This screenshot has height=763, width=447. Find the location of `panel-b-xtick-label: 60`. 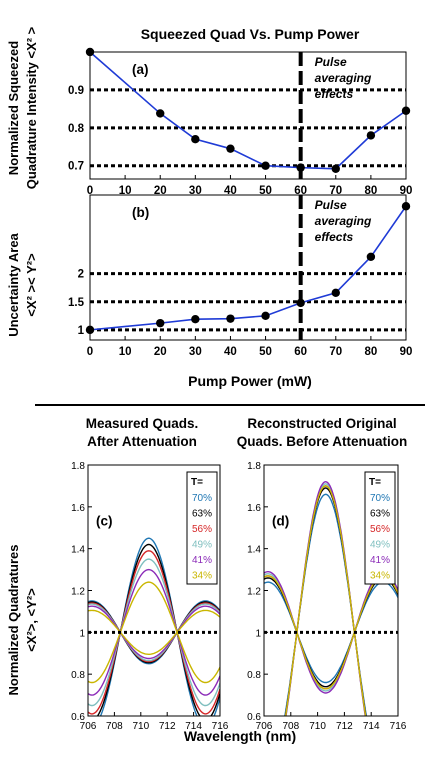

panel-b-xtick-label: 60 is located at coordinates (300, 352).